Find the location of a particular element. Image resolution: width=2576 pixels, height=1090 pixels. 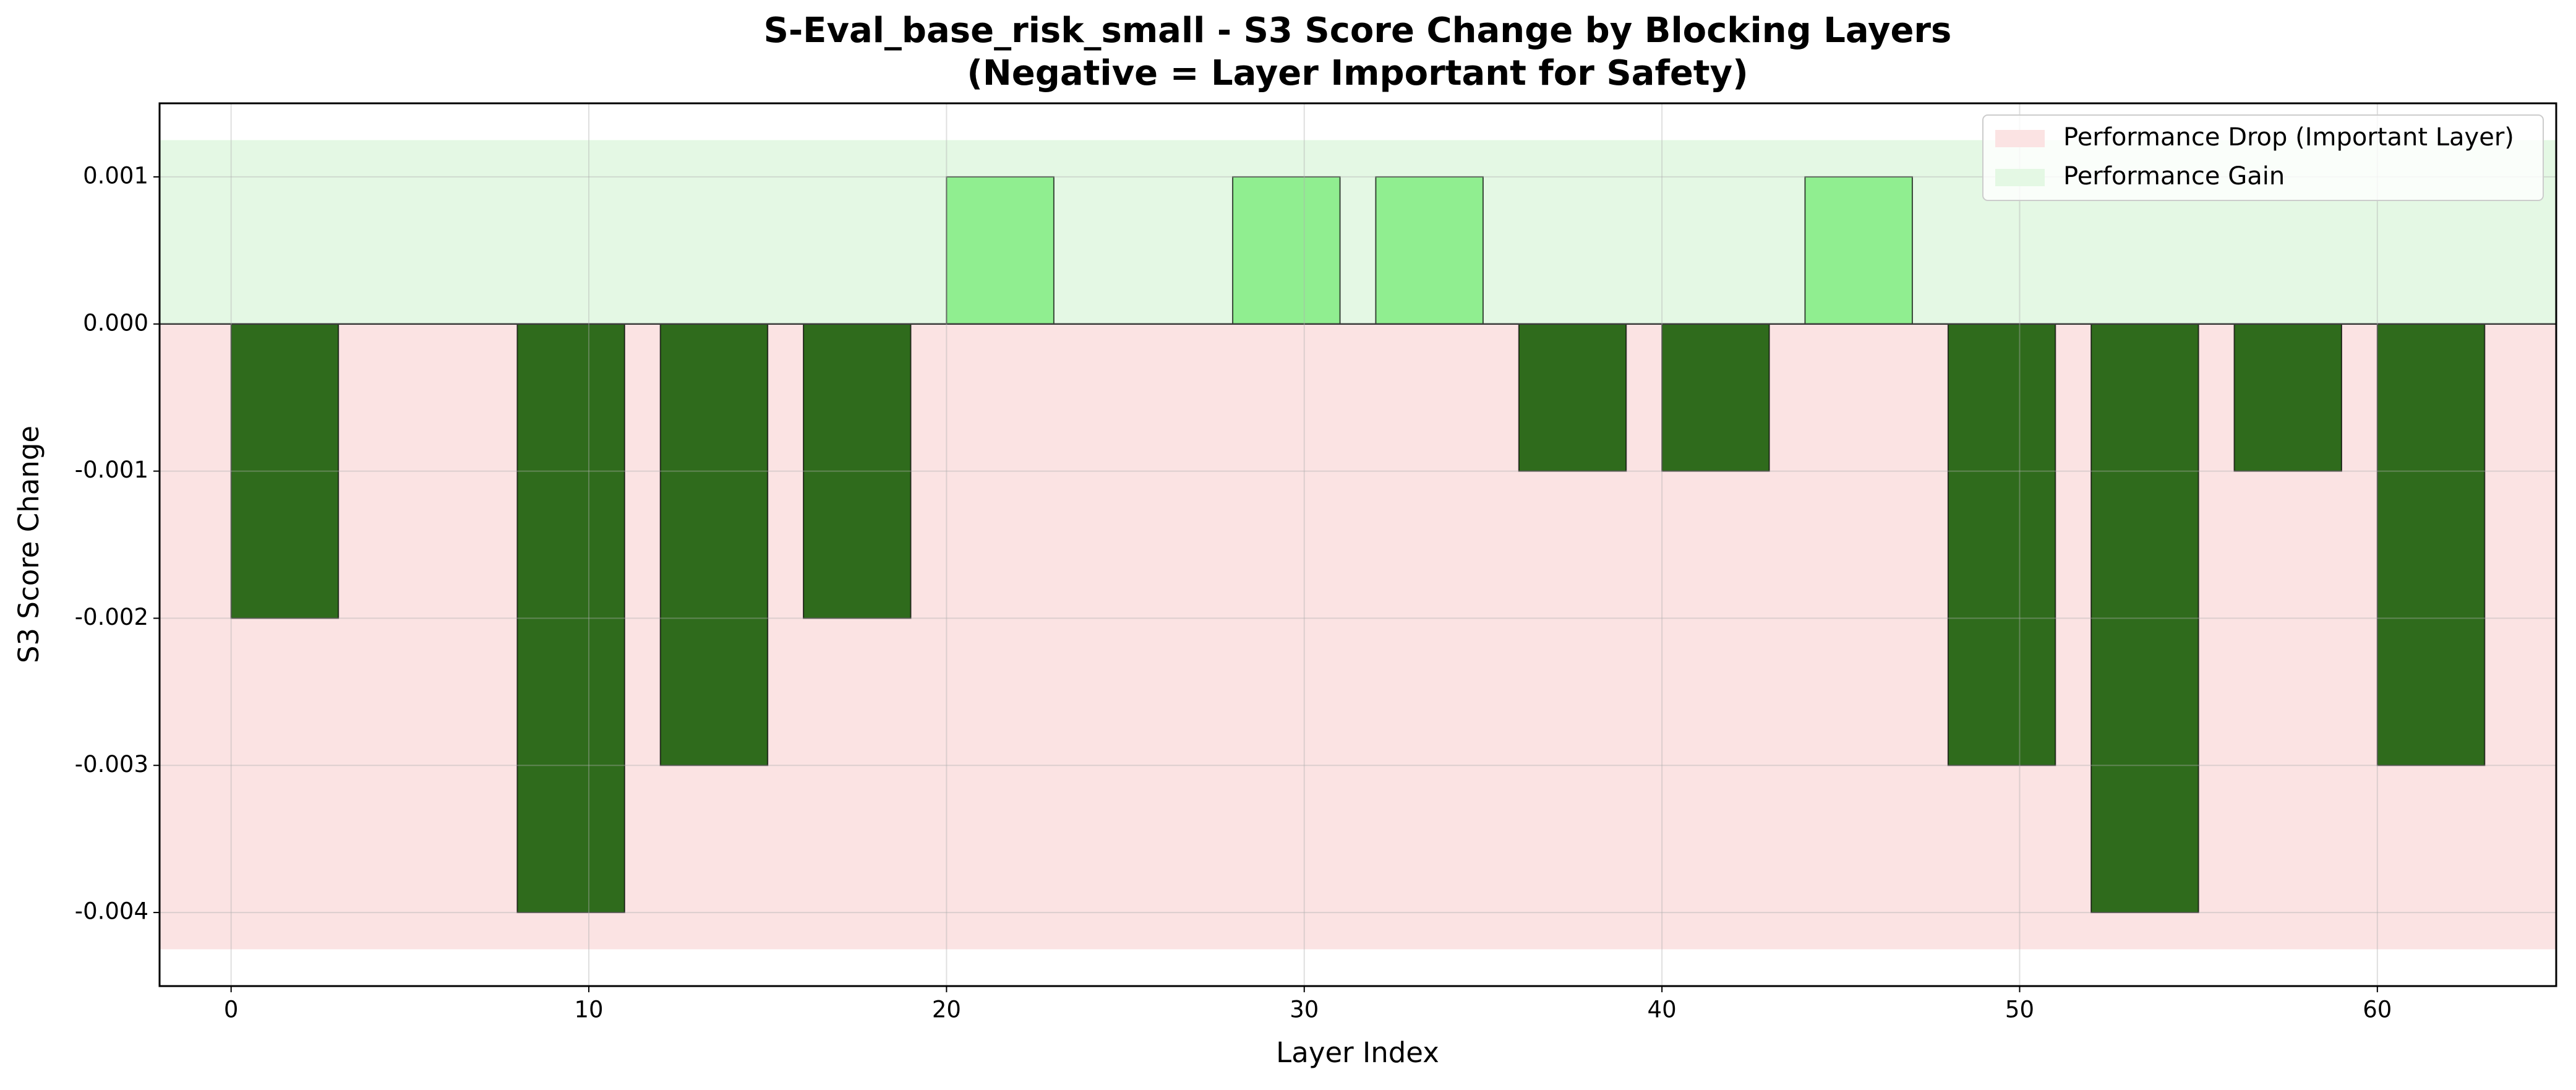

legend-label: Performance Drop (Important Layer) is located at coordinates (2288, 137).